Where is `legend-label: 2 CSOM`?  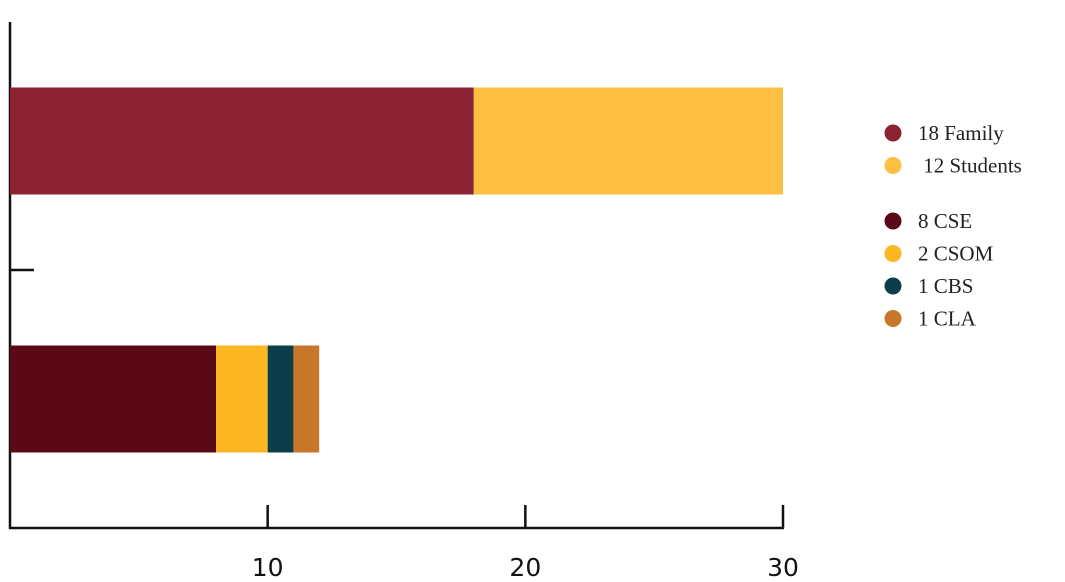
legend-label: 2 CSOM is located at coordinates (956, 254).